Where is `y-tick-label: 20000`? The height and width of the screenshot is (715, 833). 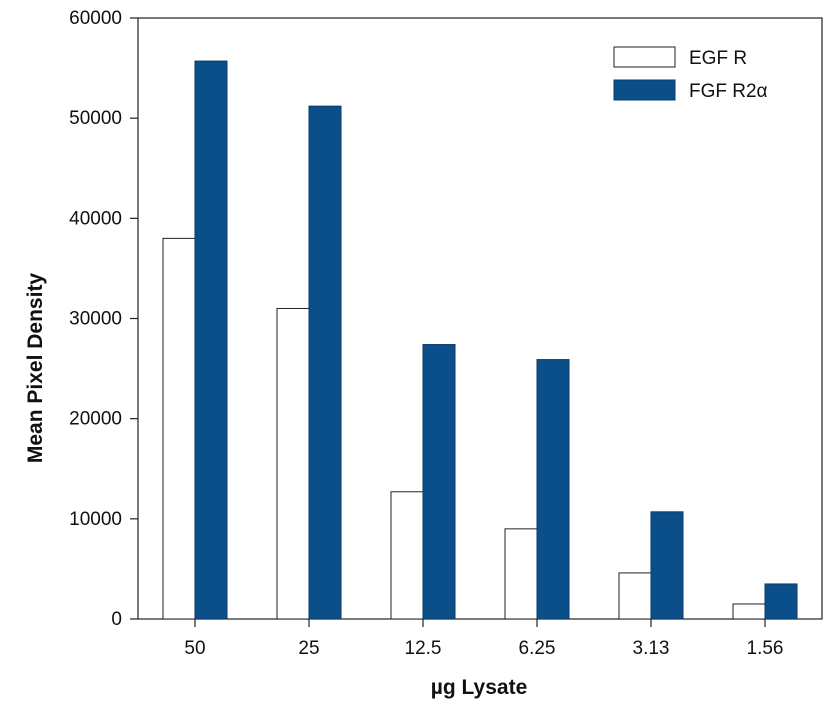
y-tick-label: 20000 is located at coordinates (95, 419).